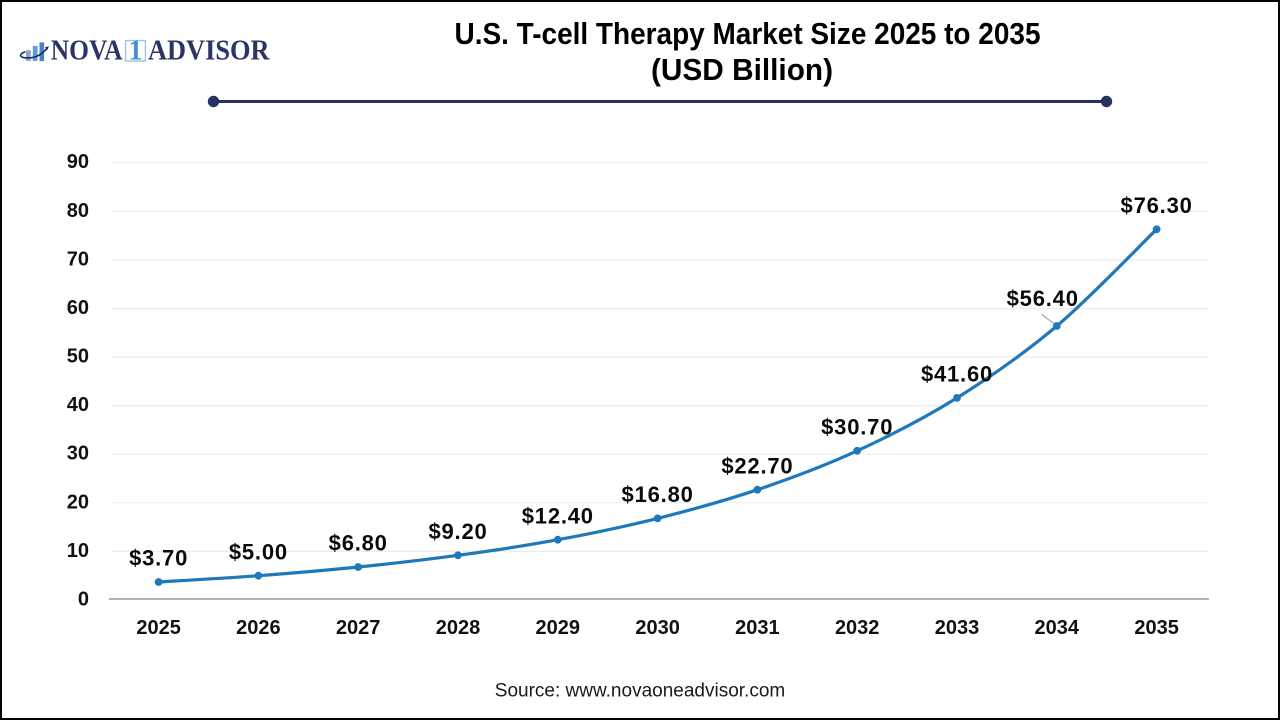  Describe the element at coordinates (78, 308) in the screenshot. I see `svg-text: 60` at that location.